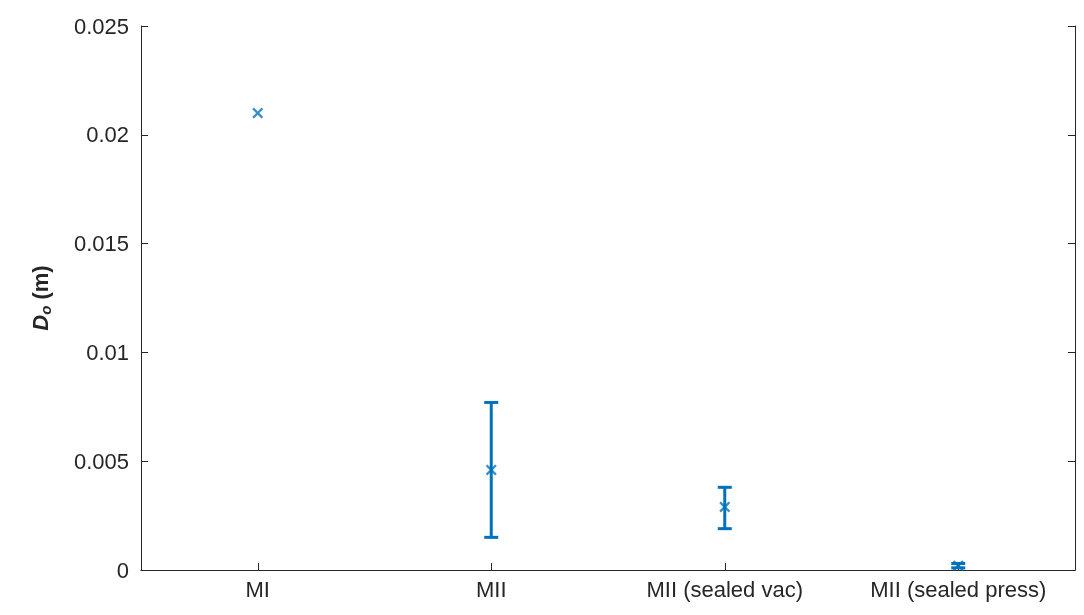 Image resolution: width=1084 pixels, height=615 pixels. Describe the element at coordinates (724, 589) in the screenshot. I see `x-tick-label: MII (sealed vac)` at that location.